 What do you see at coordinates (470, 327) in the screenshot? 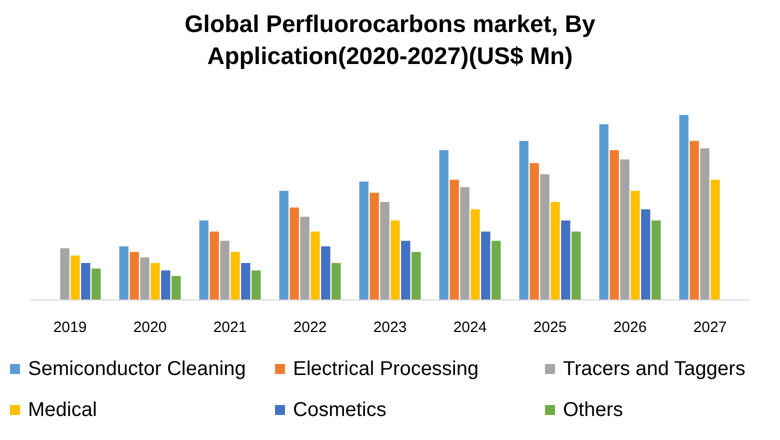
I see `x-tick-label: 2024` at bounding box center [470, 327].